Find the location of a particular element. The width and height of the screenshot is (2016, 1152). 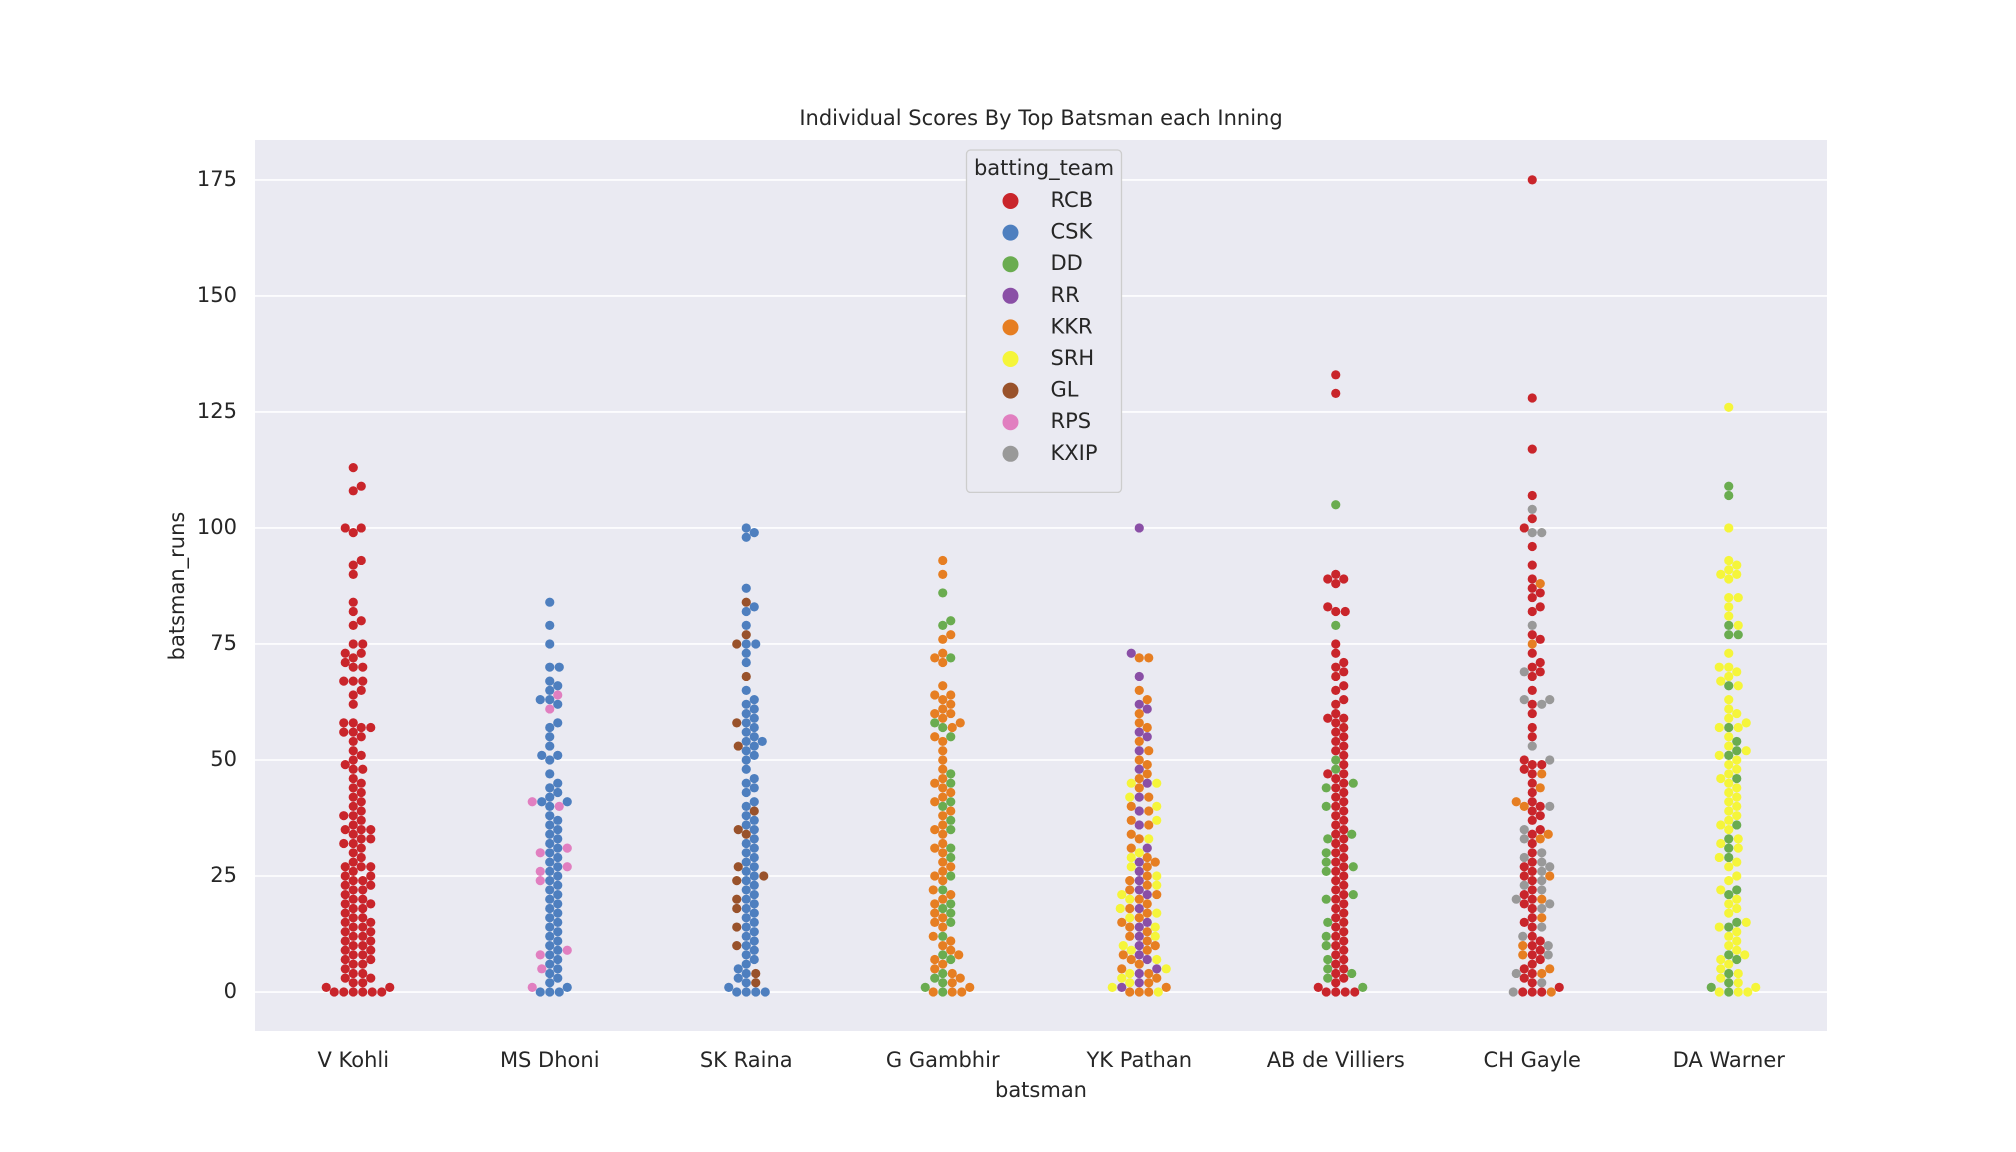

legend-label: DD is located at coordinates (1067, 263).